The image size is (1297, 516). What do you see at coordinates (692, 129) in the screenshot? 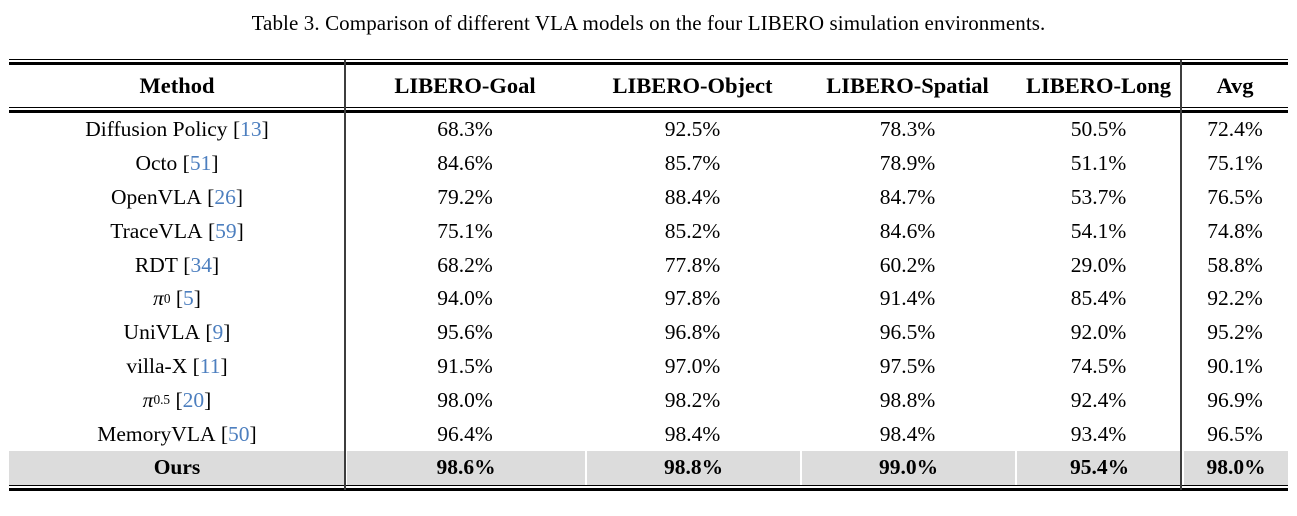
I see `score-cell: 92.5%` at bounding box center [692, 129].